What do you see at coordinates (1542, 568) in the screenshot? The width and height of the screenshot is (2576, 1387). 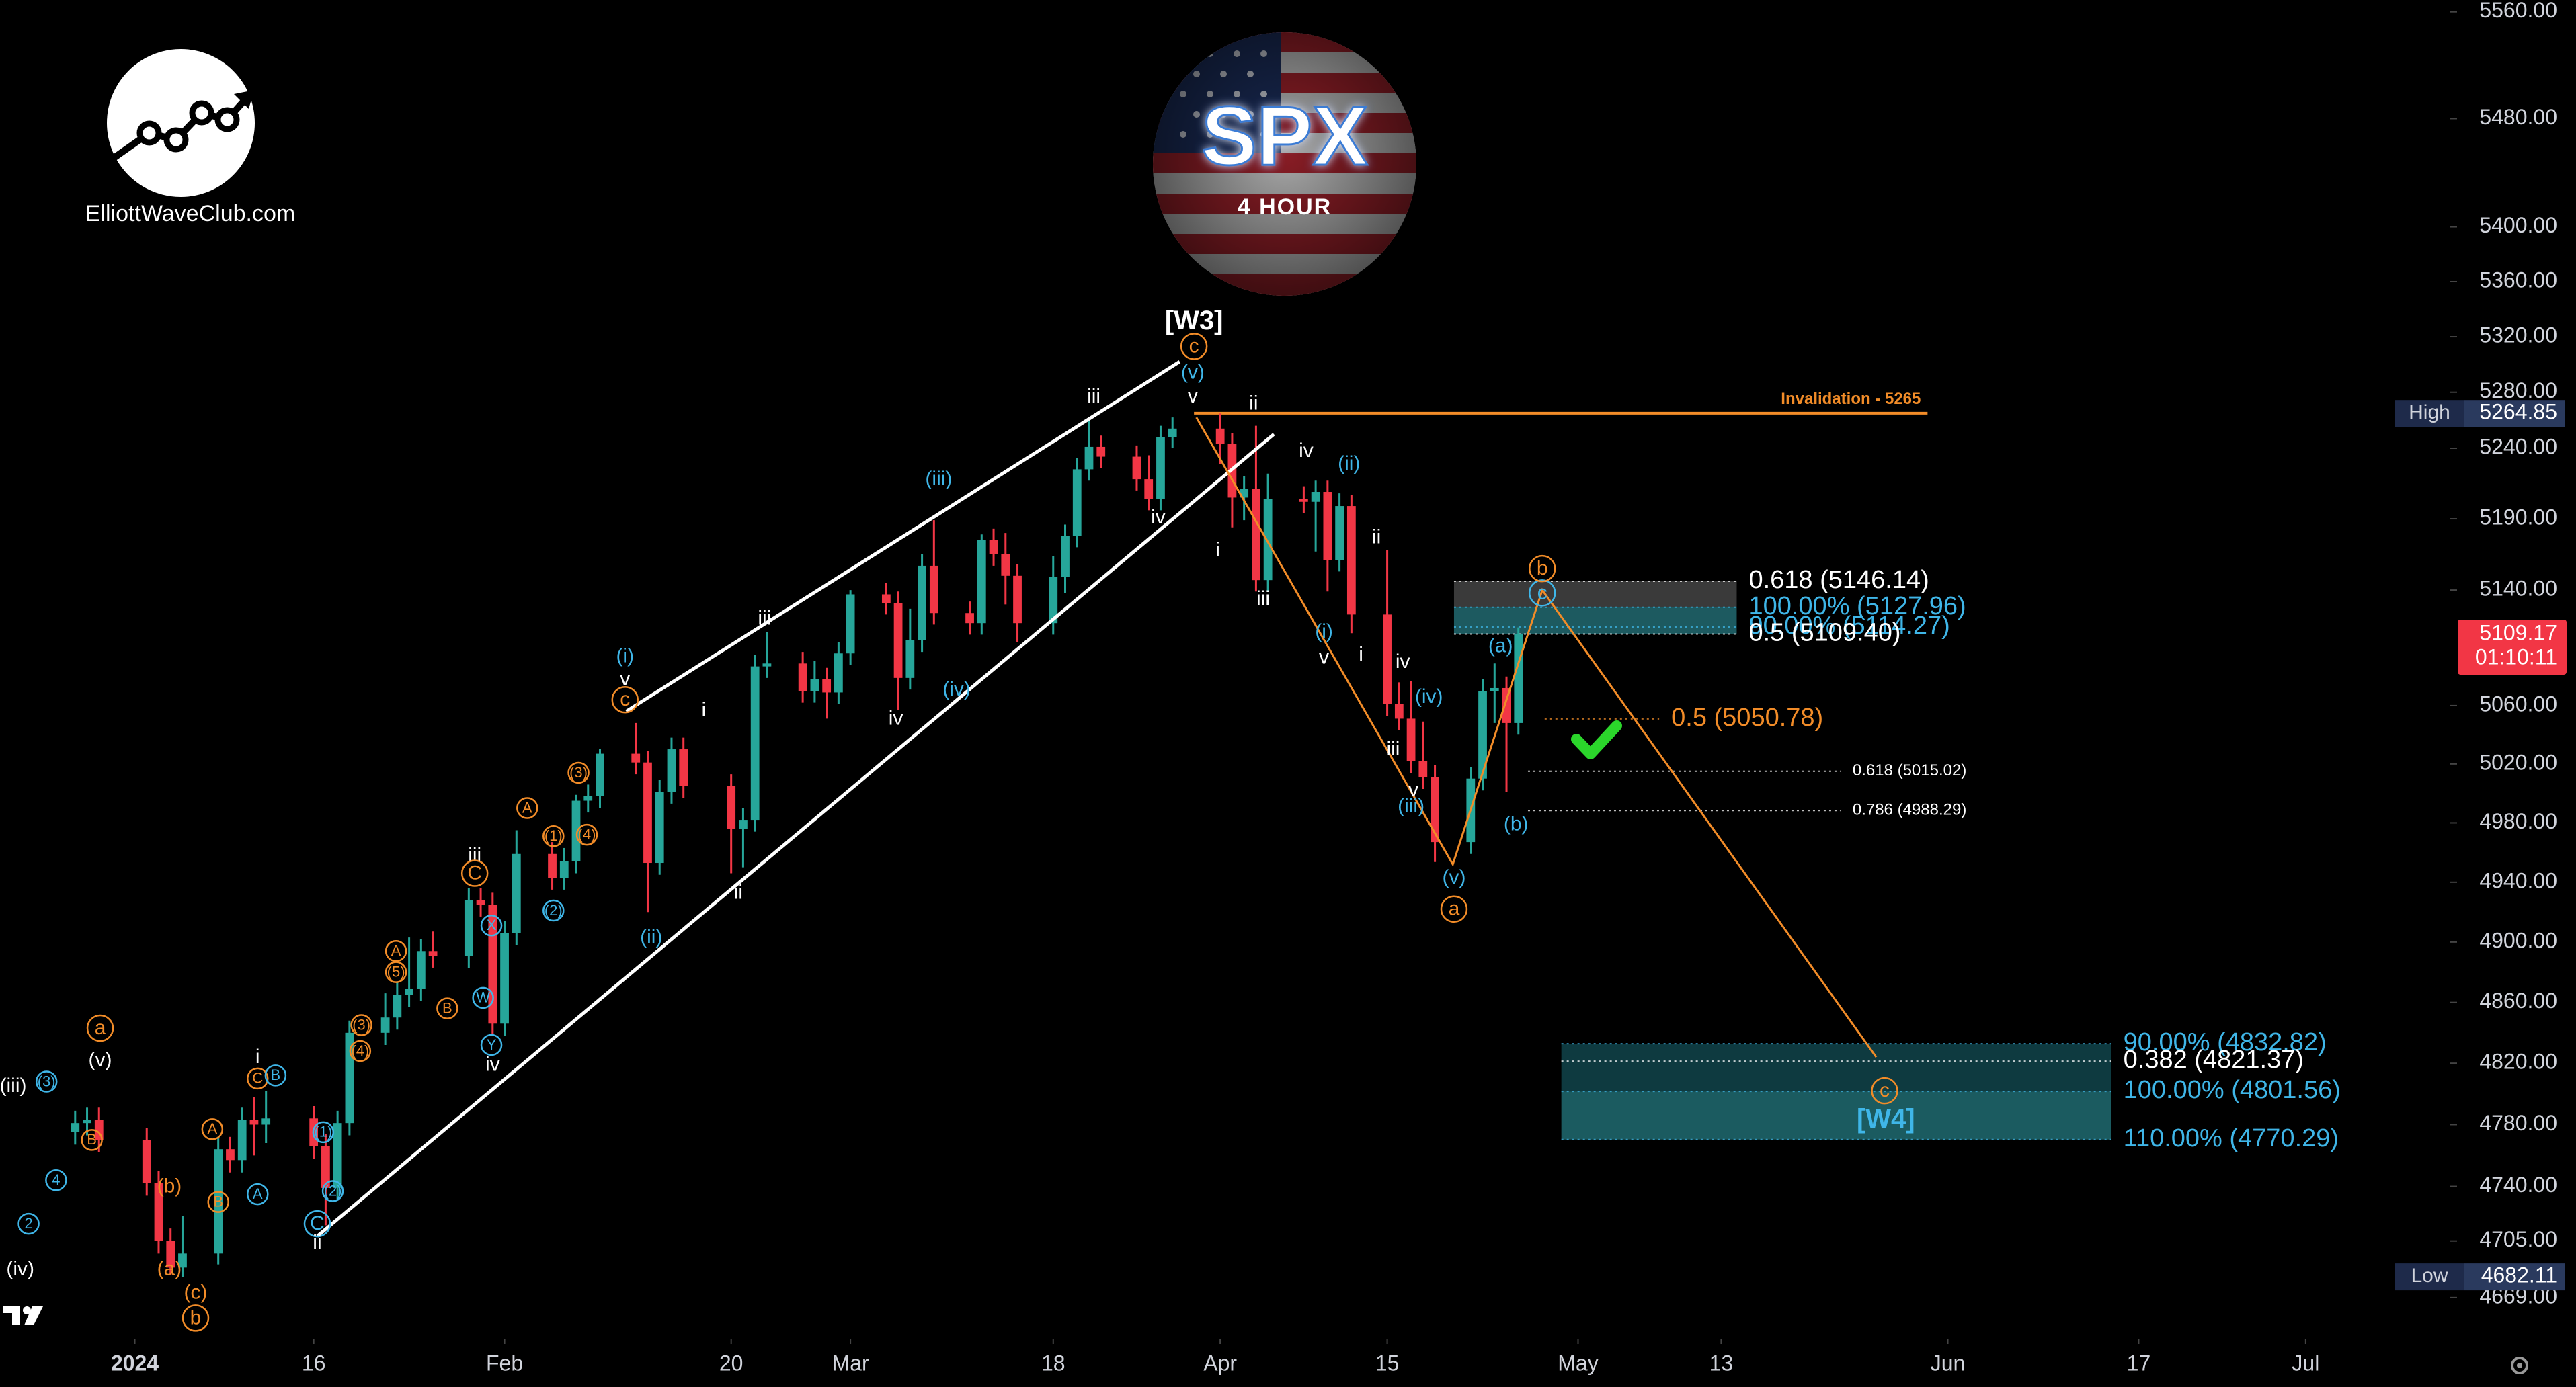 I see `wave-label: b` at bounding box center [1542, 568].